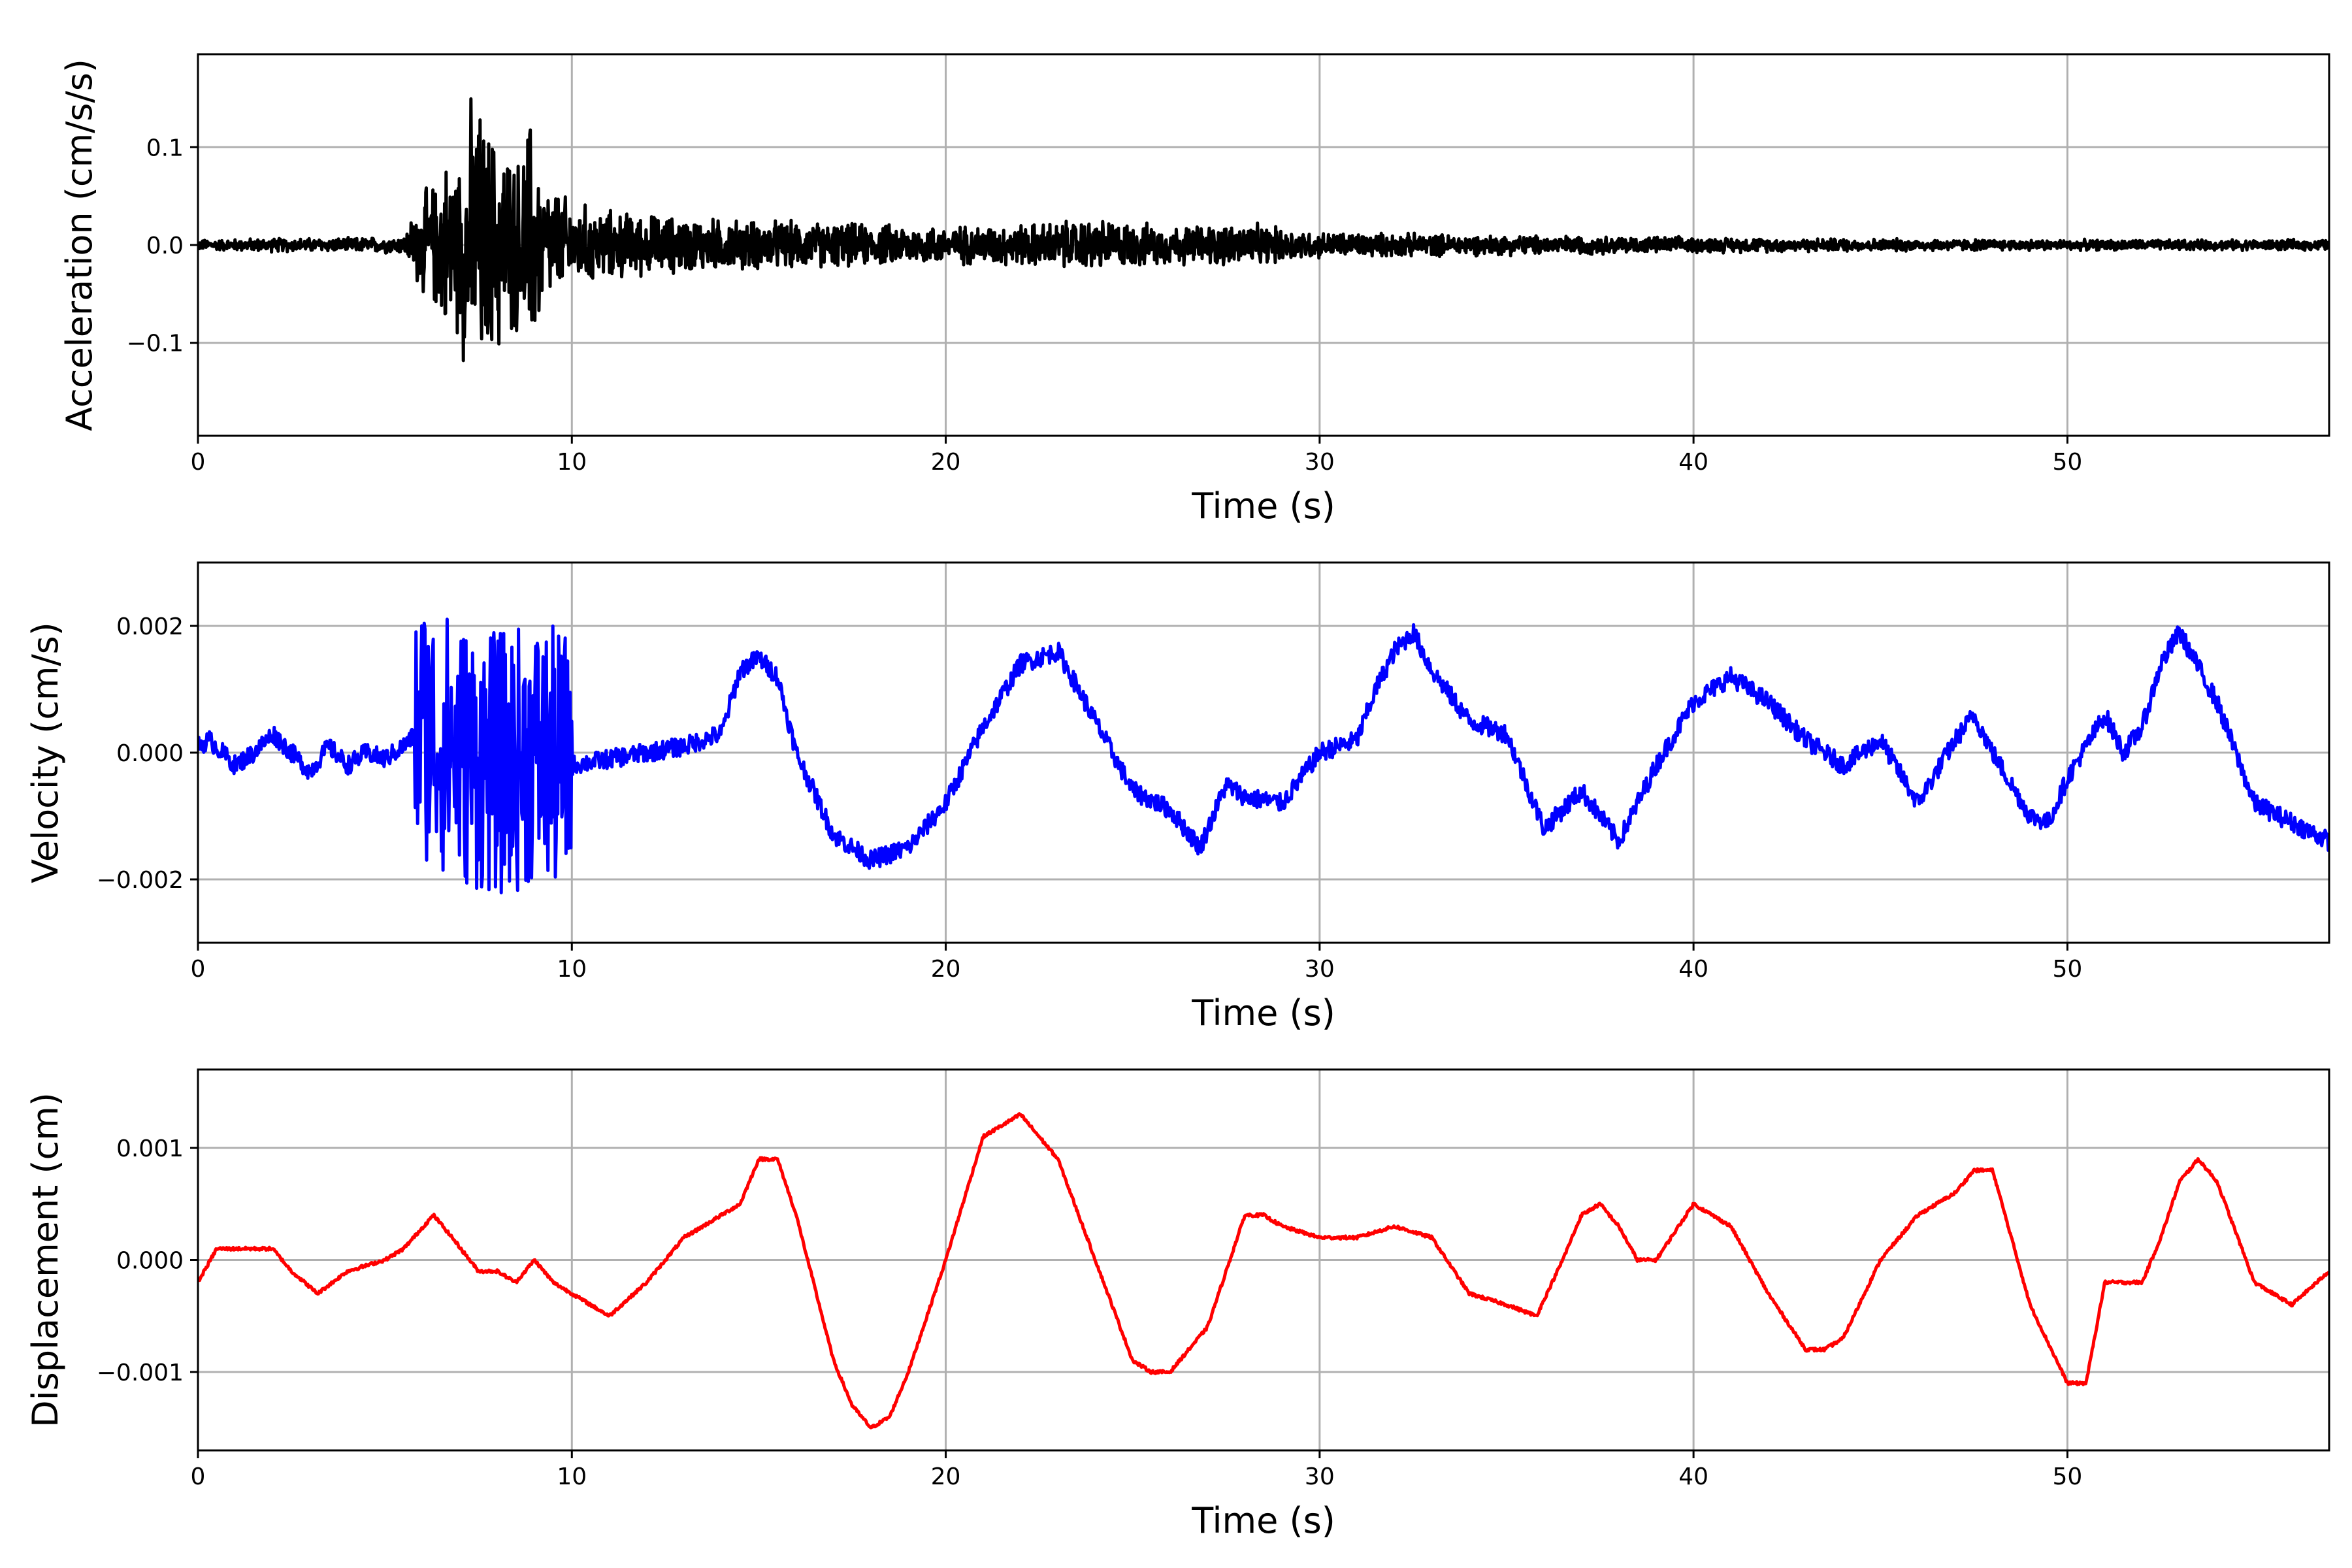 The height and width of the screenshot is (1568, 2352). Describe the element at coordinates (946, 1476) in the screenshot. I see `displacement-x-tick-label: 20` at that location.